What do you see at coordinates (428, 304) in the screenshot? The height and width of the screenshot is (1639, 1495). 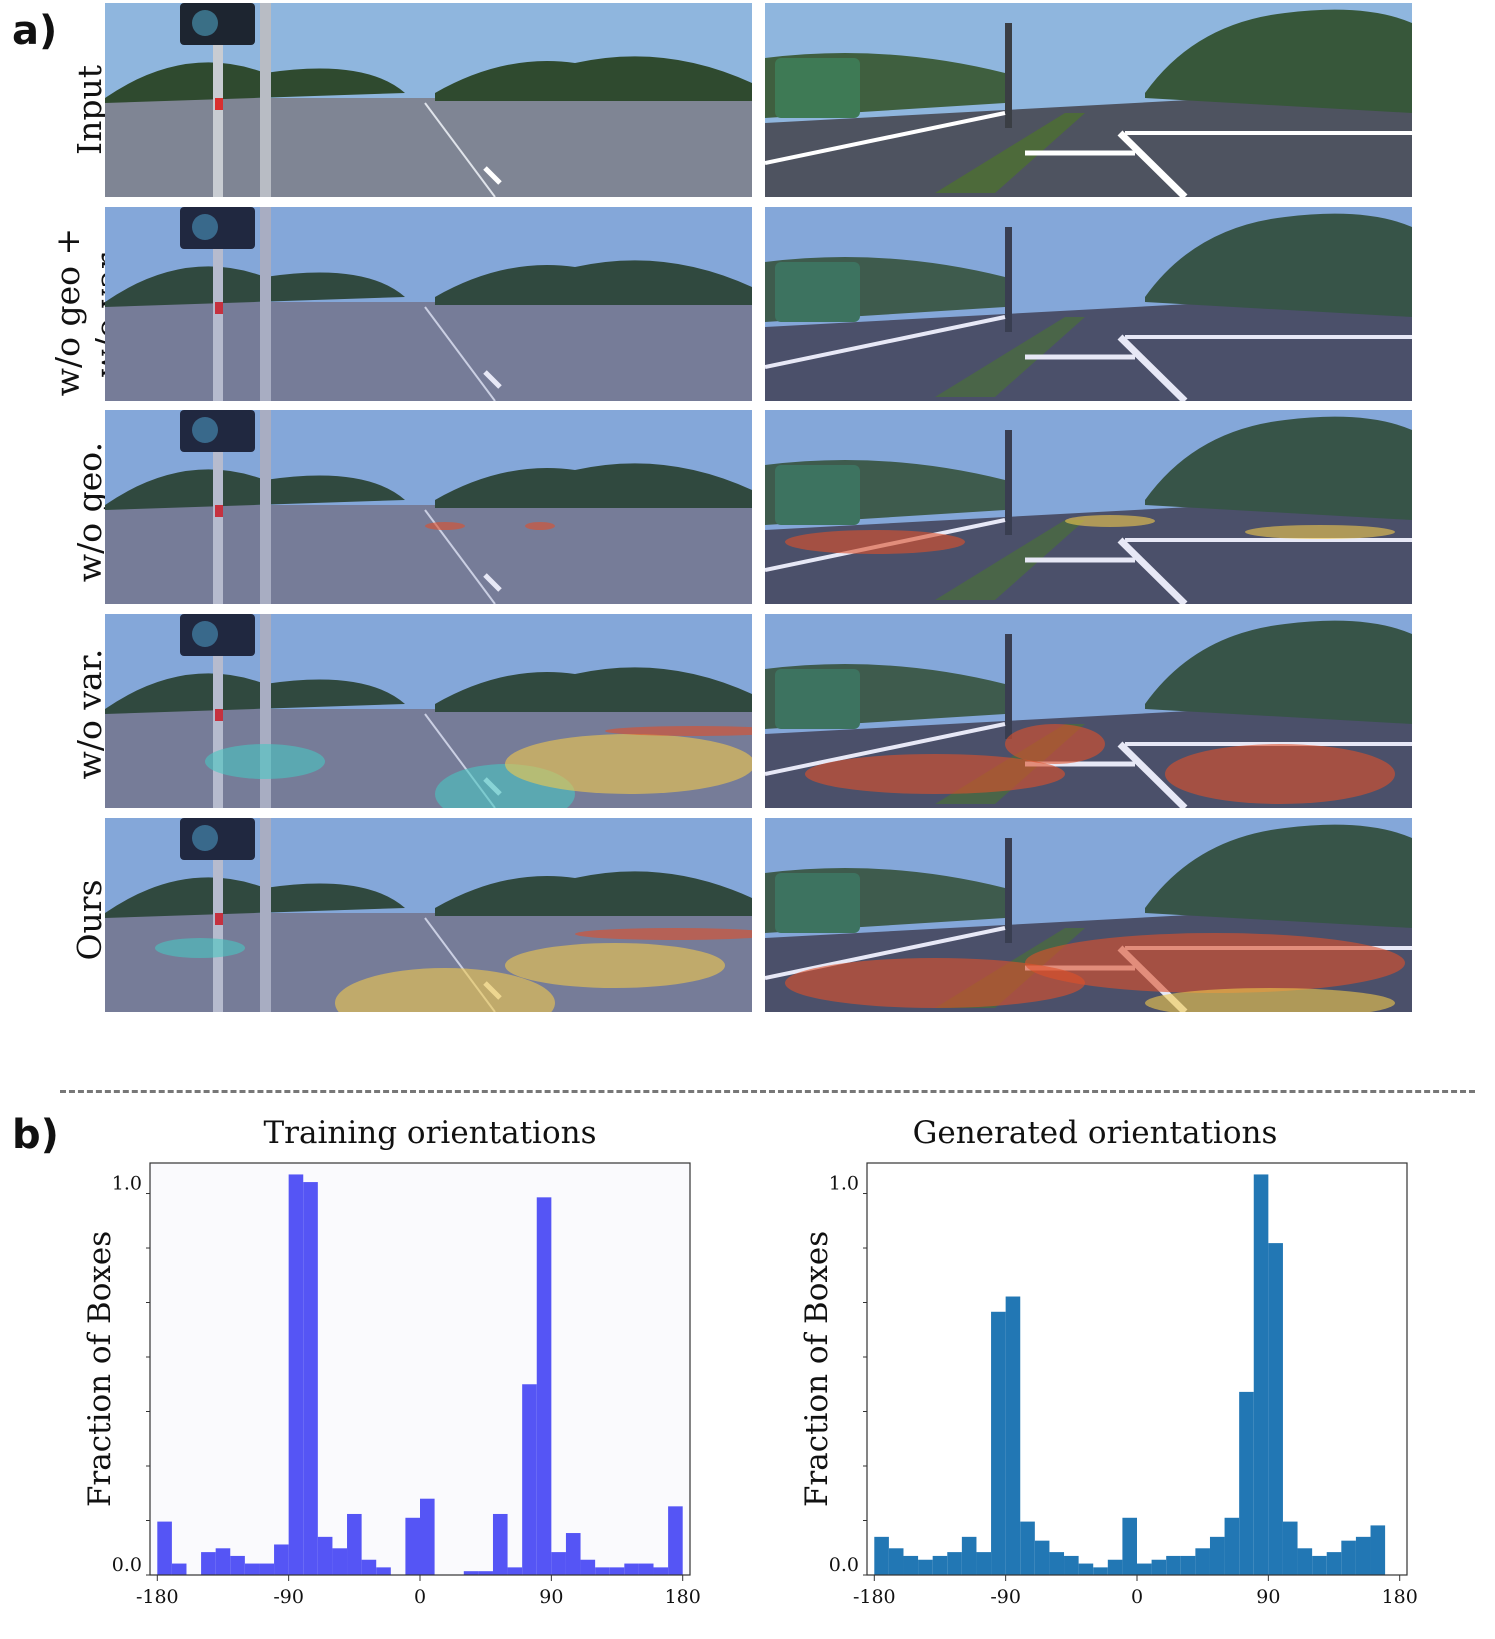 I see `scene-image-wo-geo-var-left` at bounding box center [428, 304].